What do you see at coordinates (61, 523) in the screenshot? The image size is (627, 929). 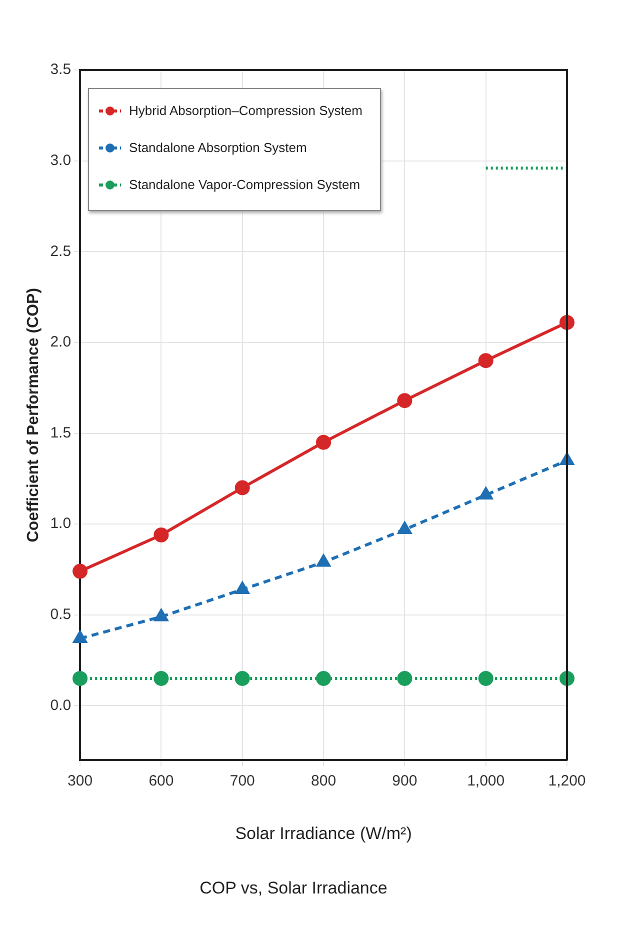 I see `y-tick-label: 1.0` at bounding box center [61, 523].